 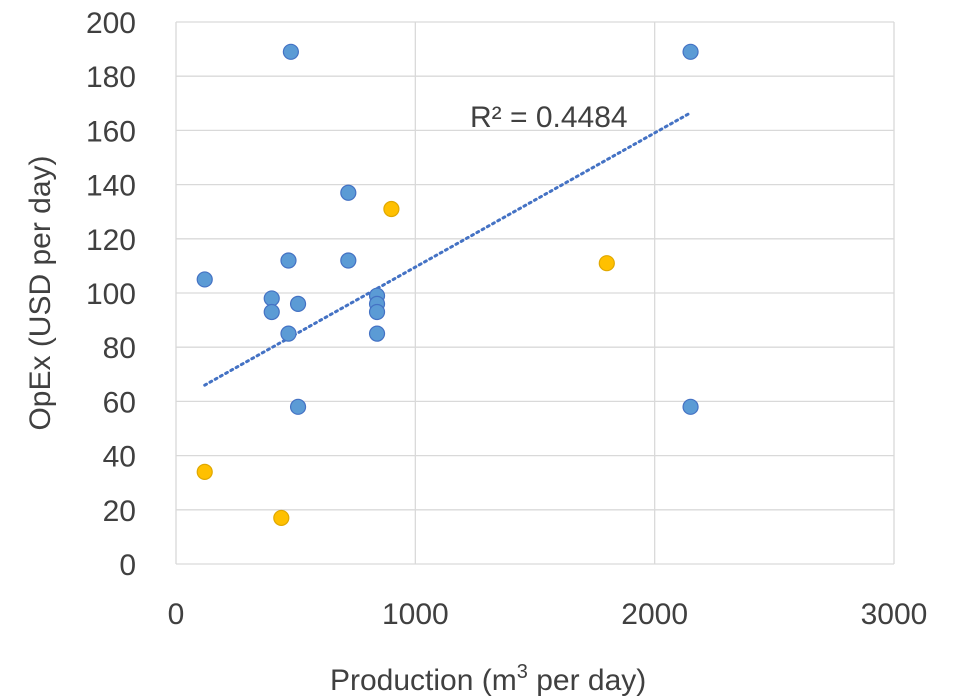 I want to click on x-axis-title-main: Production (m, so click(x=423, y=680).